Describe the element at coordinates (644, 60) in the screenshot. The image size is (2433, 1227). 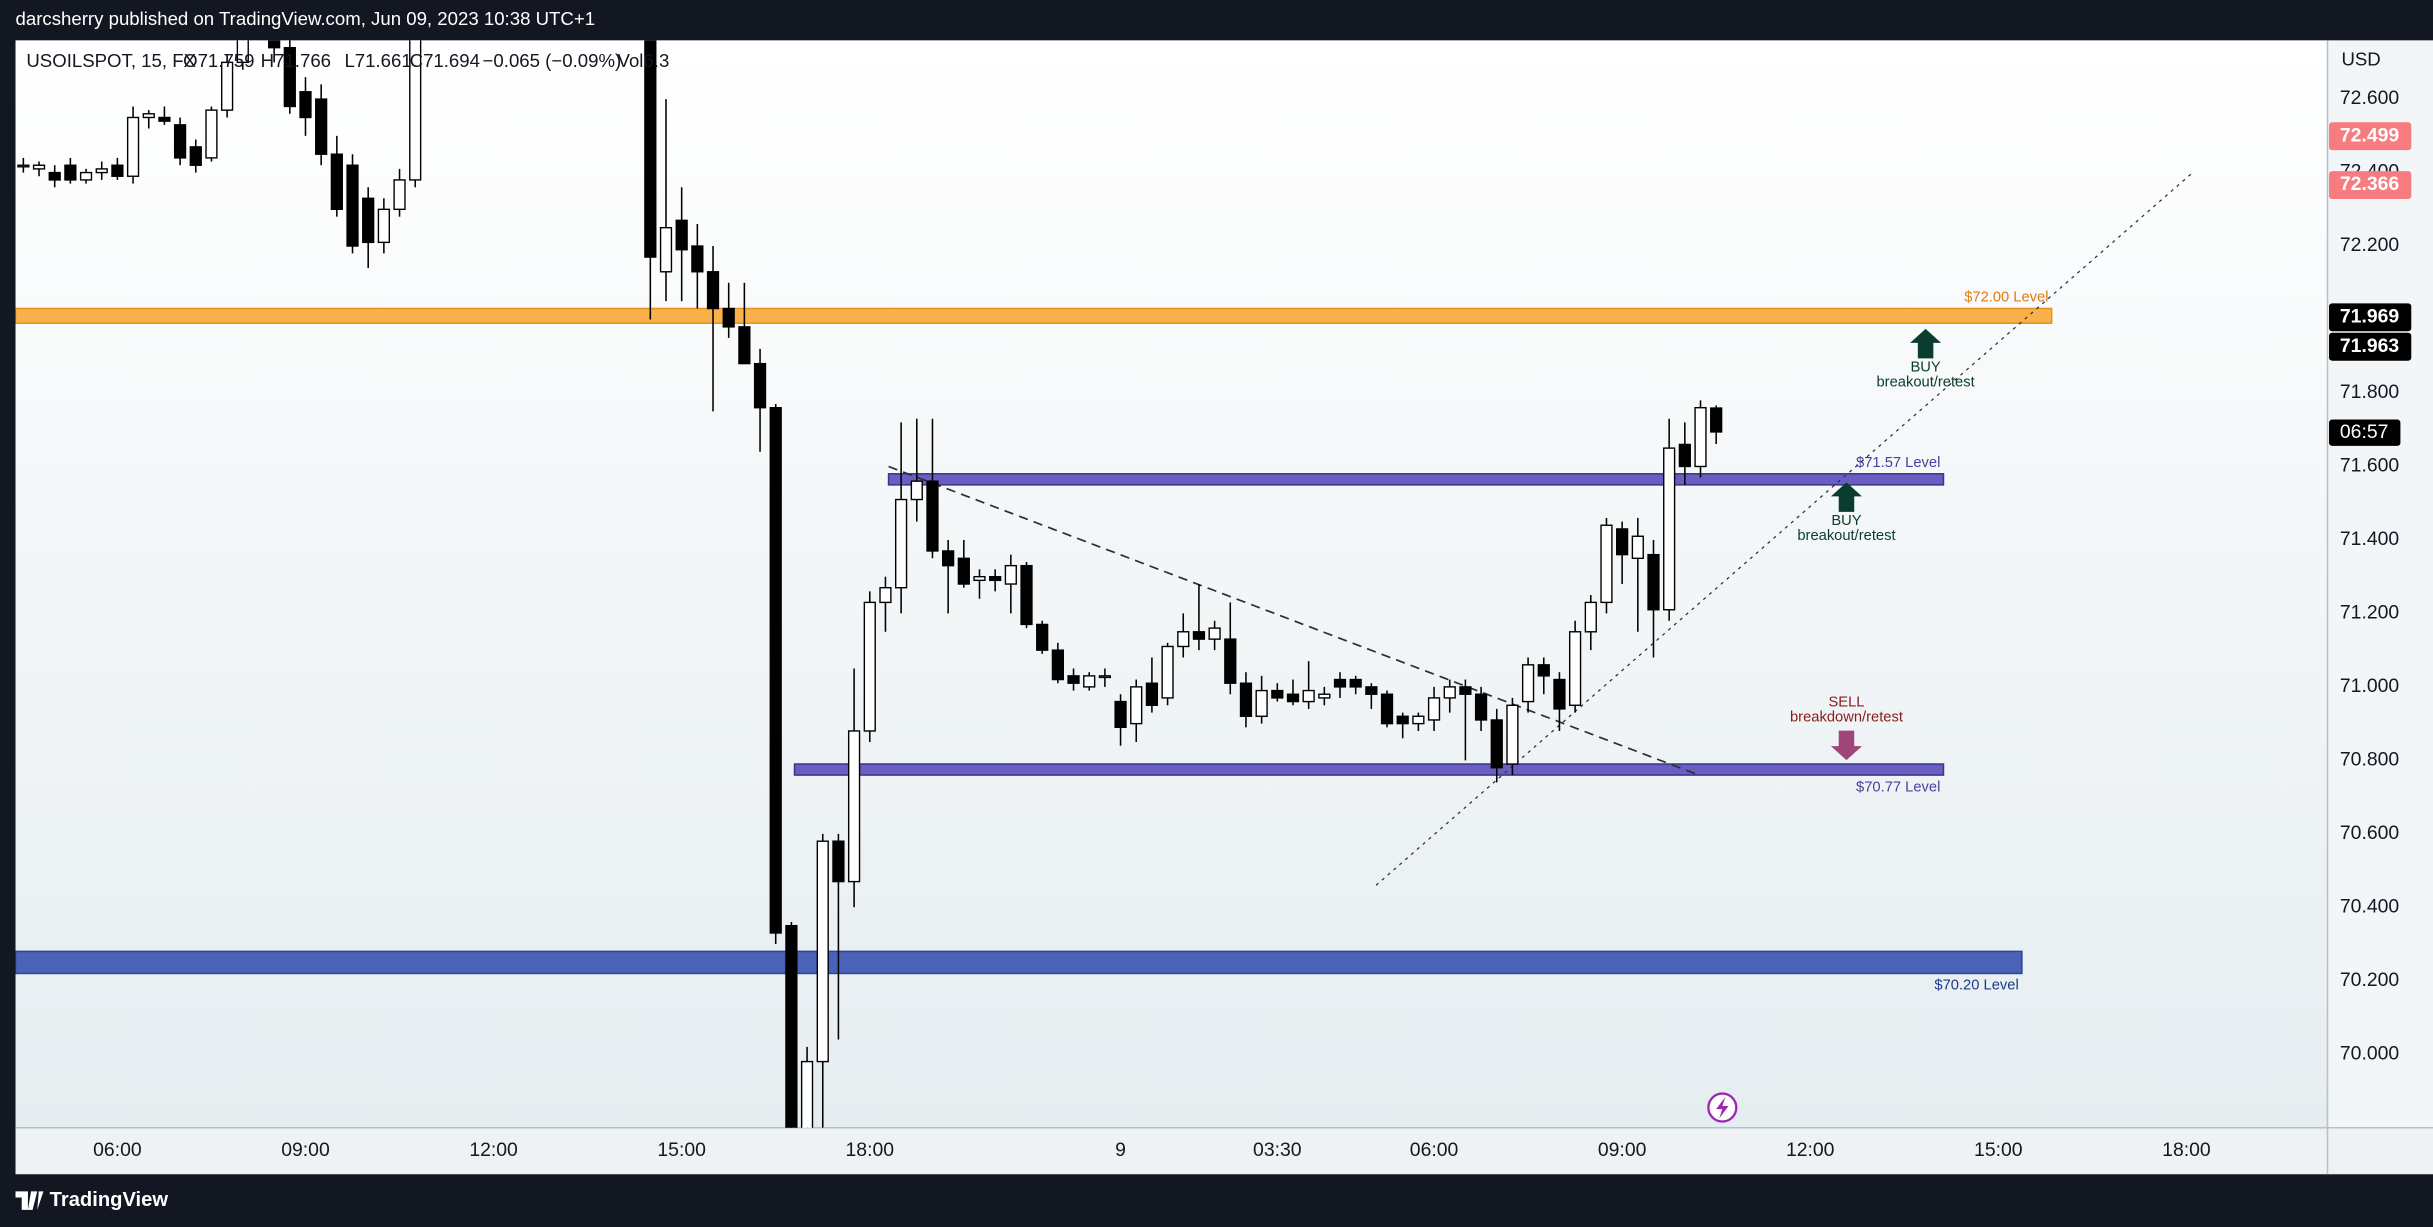
I see `legend-value: Vol6.3` at that location.